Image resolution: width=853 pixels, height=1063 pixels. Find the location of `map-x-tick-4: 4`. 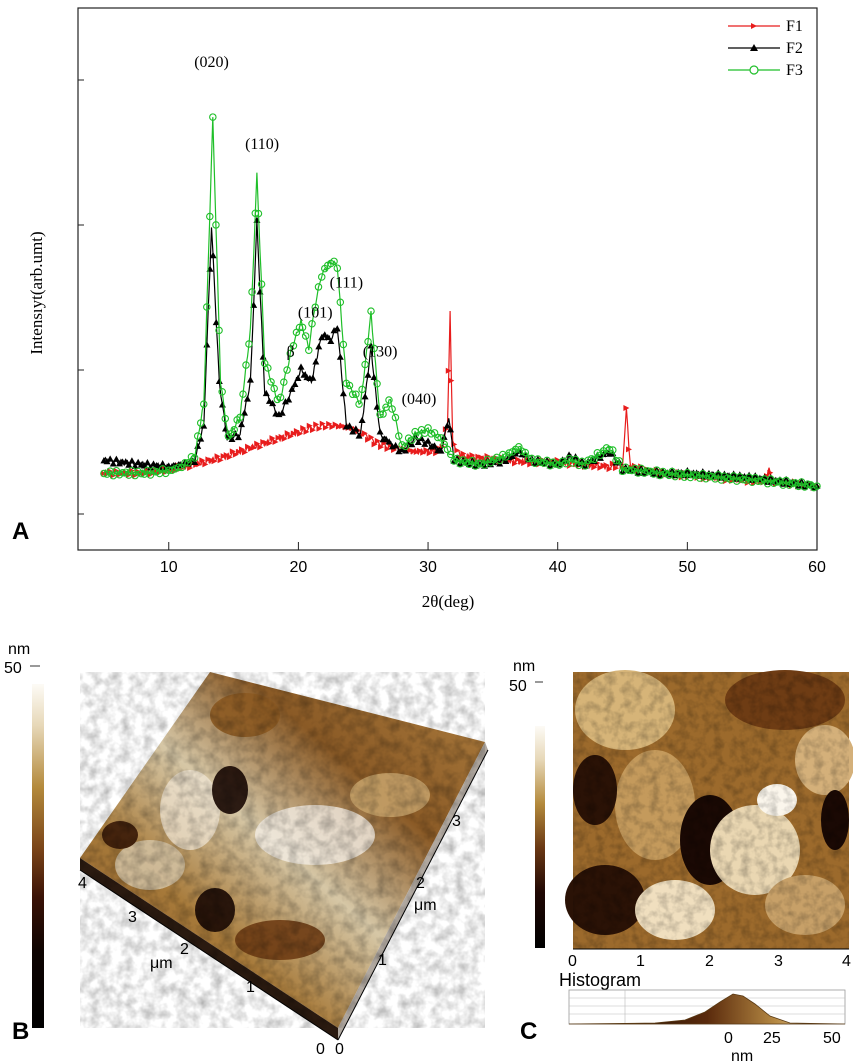

map-x-tick-4: 4 is located at coordinates (846, 961).